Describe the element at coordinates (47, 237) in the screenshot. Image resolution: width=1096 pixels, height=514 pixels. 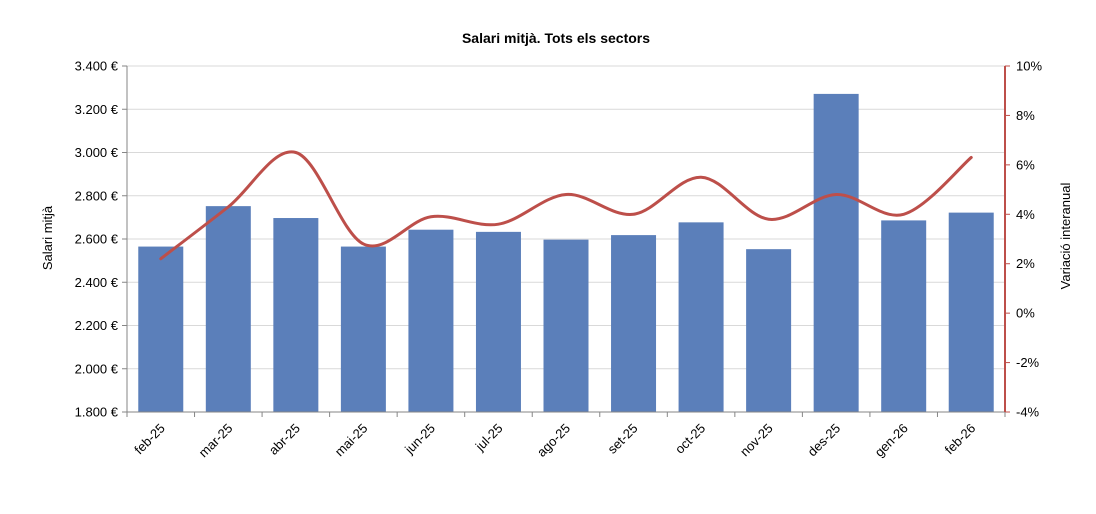
I see `y-axis-label: Salari mitjà` at that location.